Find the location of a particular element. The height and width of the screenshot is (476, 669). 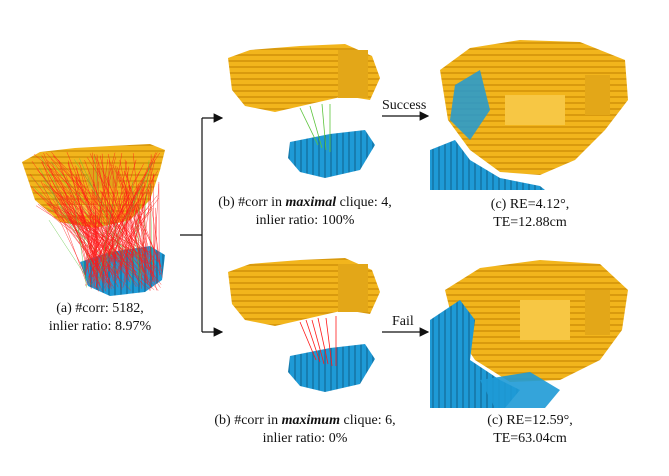

panel-c-bottom-caption-line1: (c) RE=12.59°, is located at coordinates (530, 420).